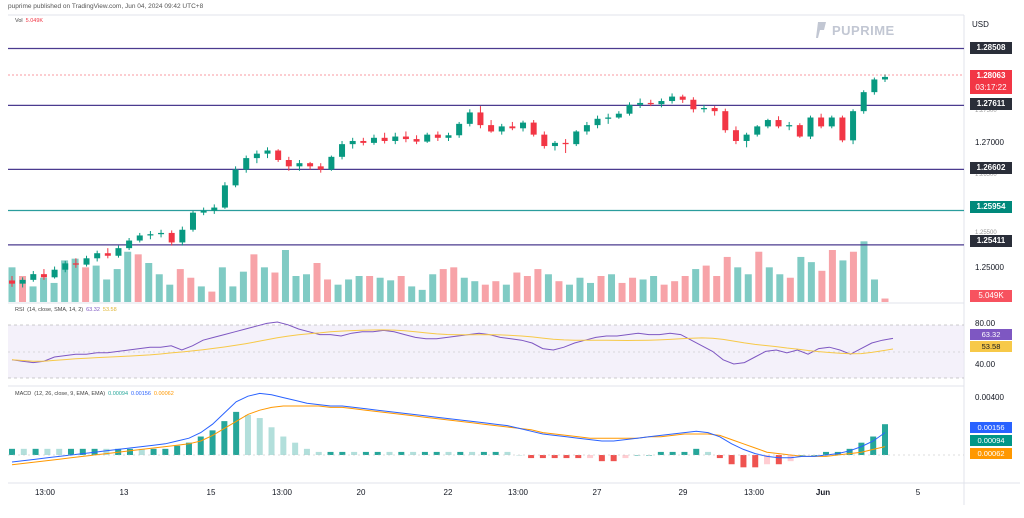 This screenshot has height=518, width=1024. I want to click on volume-legend: Vol 5.049K, so click(27, 21).